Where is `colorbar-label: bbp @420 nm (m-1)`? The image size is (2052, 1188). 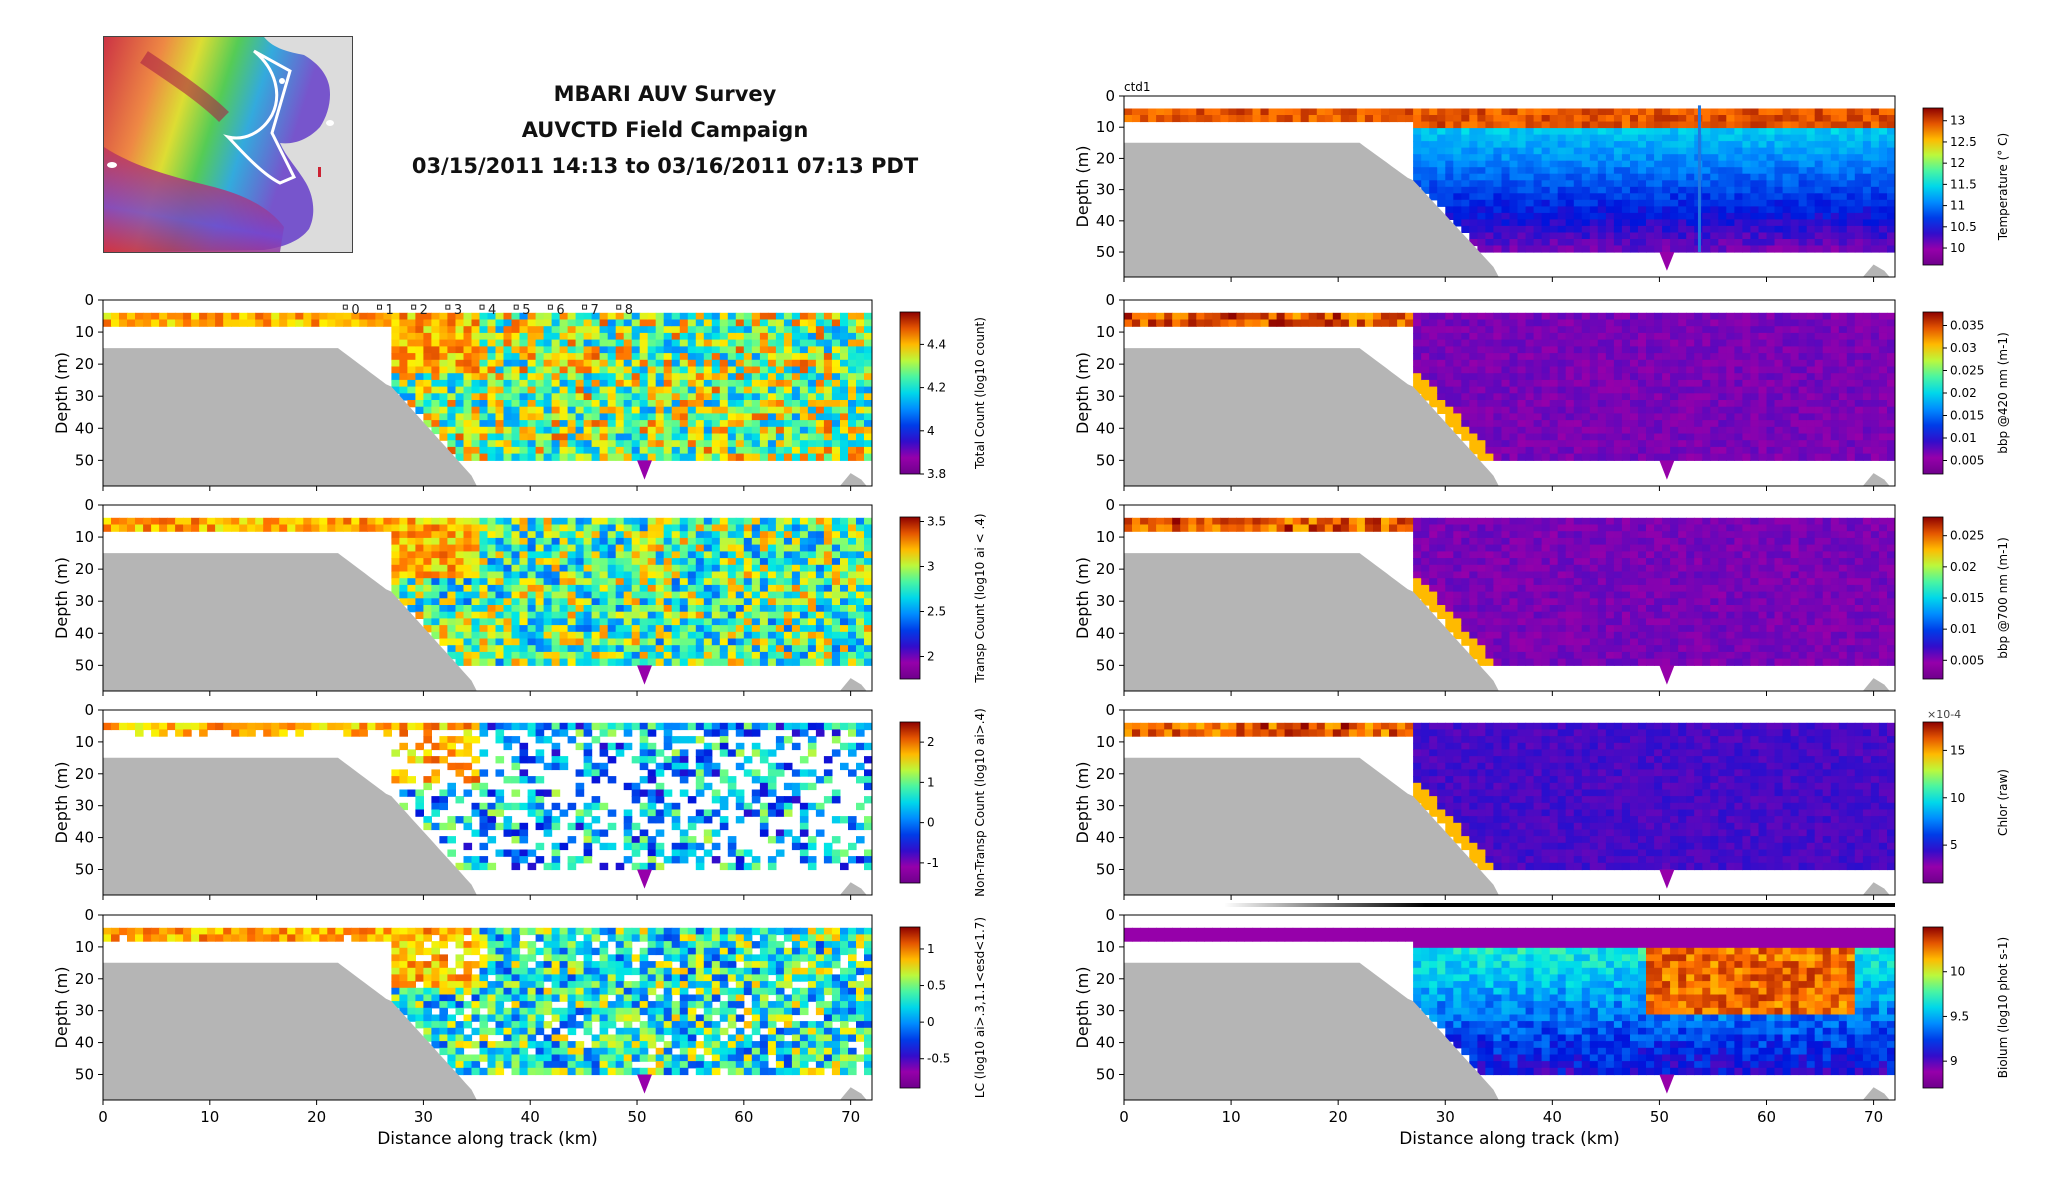
colorbar-label: bbp @420 nm (m-1) is located at coordinates (2003, 393).